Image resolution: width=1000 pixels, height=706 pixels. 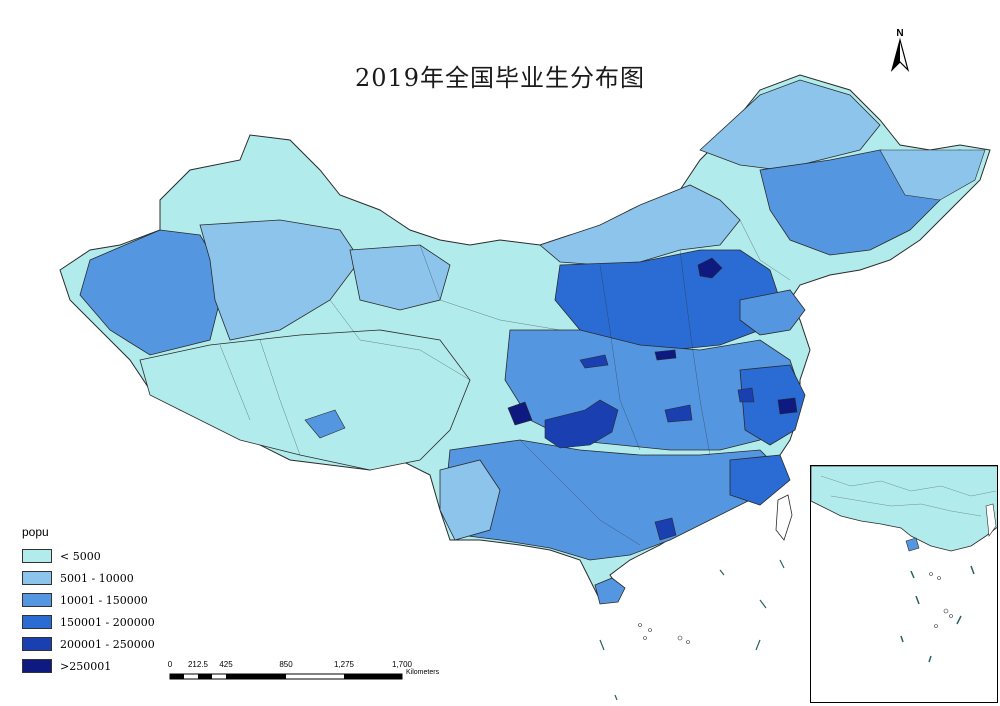 What do you see at coordinates (226, 664) in the screenshot?
I see `scale-tick-2: 425` at bounding box center [226, 664].